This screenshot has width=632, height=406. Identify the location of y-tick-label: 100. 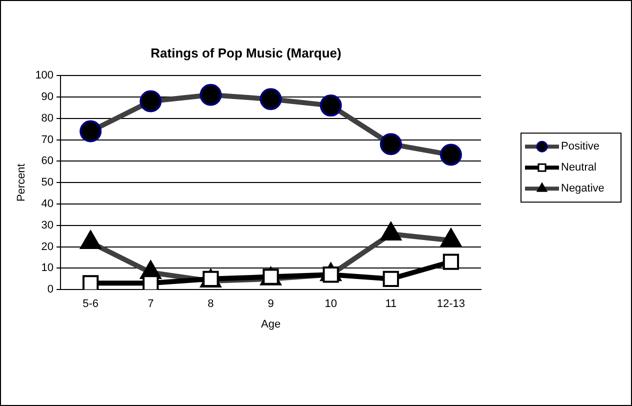
(44, 76).